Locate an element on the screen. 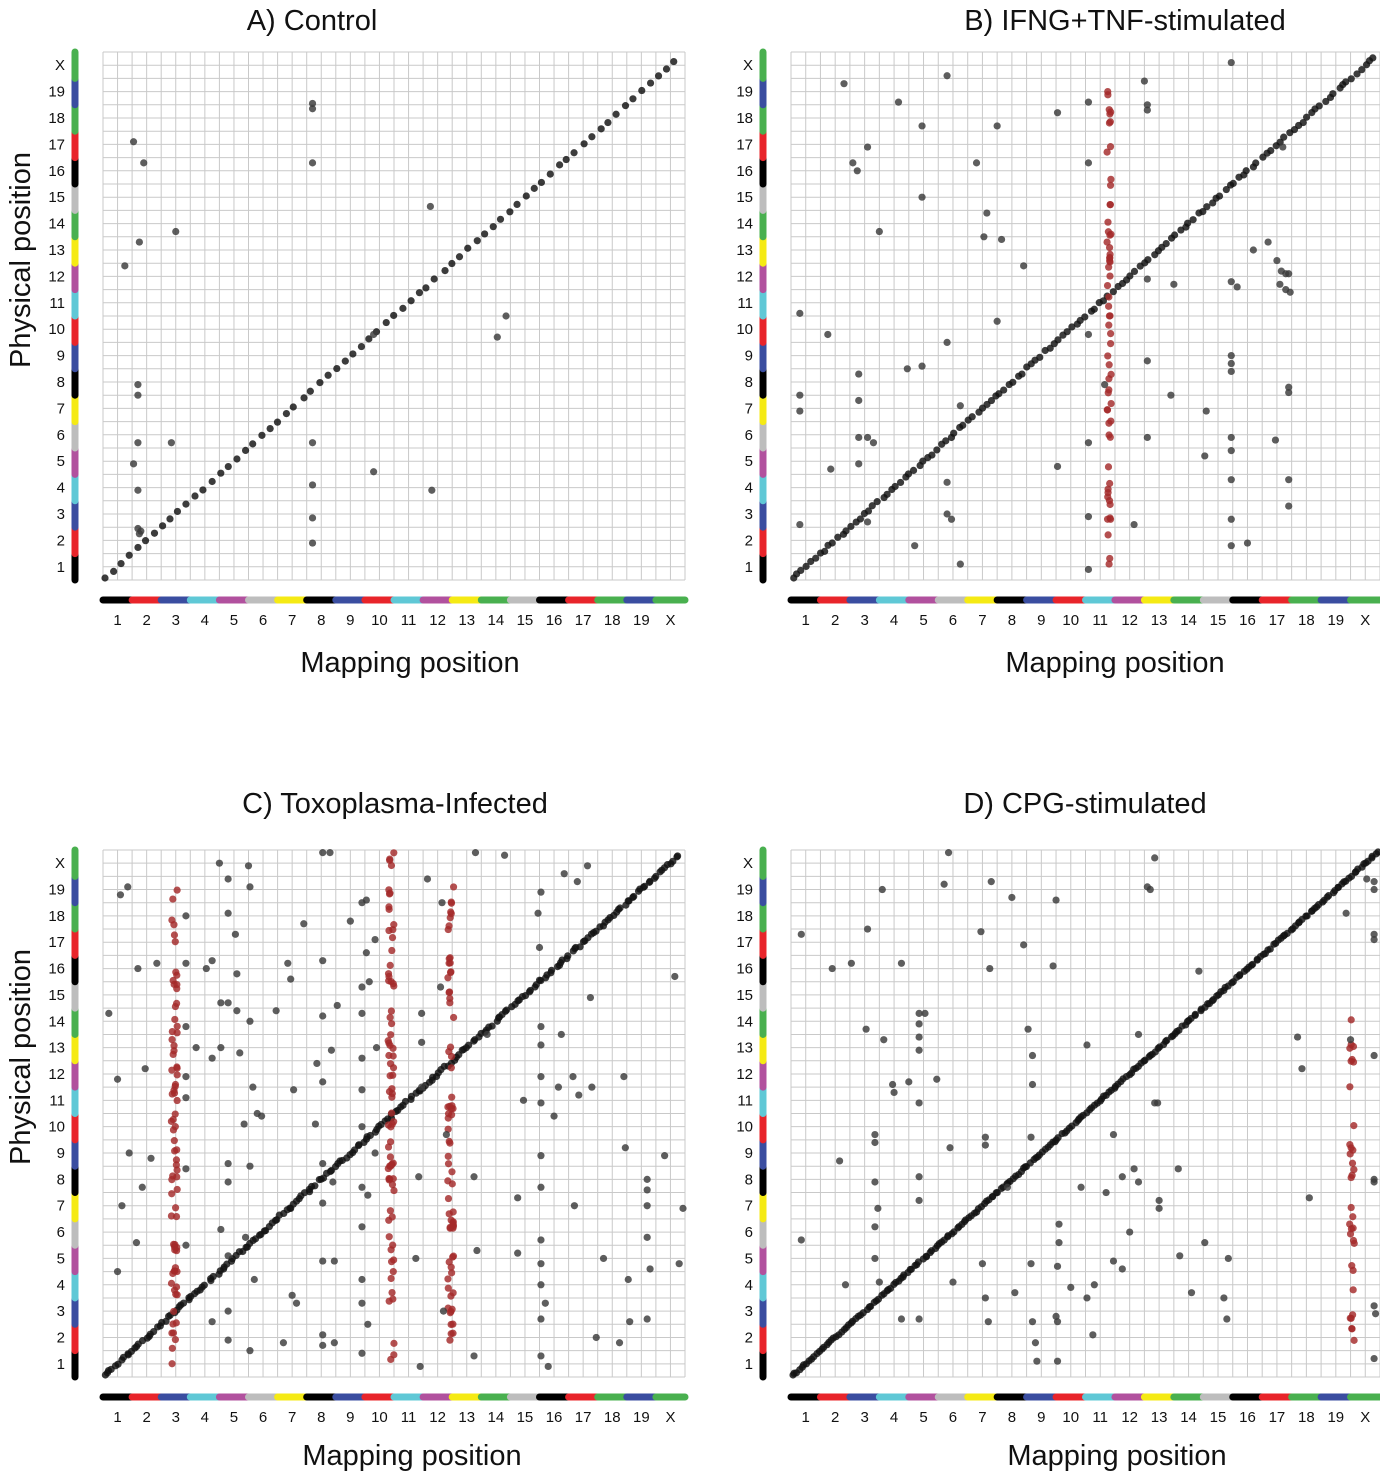 This screenshot has height=1475, width=1380. x-tick-label: 7 is located at coordinates (982, 620).